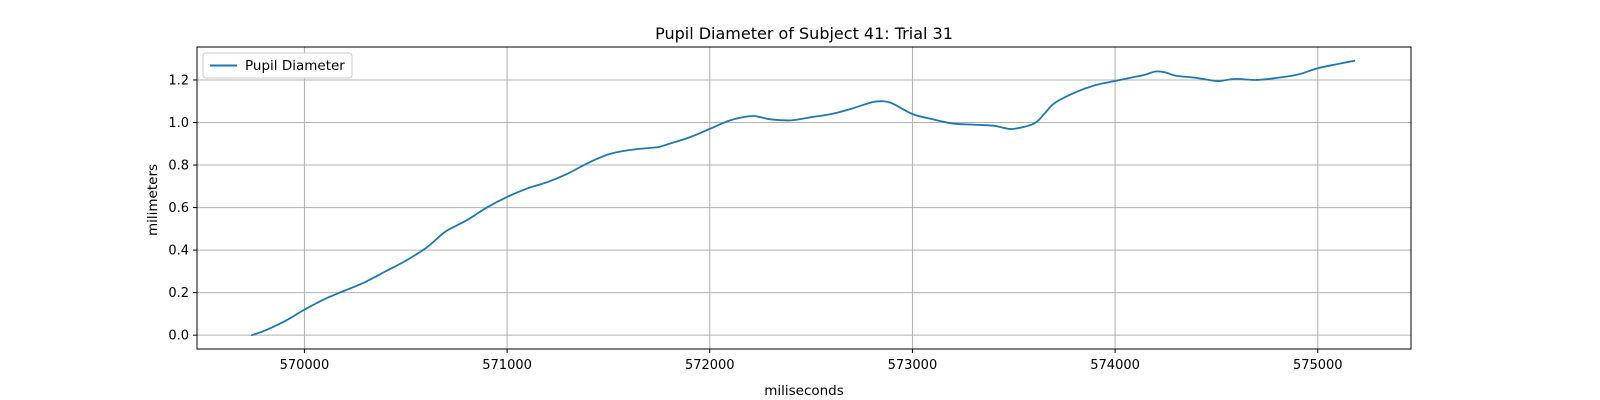  Describe the element at coordinates (1115, 365) in the screenshot. I see `x-tick-label: 574000` at that location.